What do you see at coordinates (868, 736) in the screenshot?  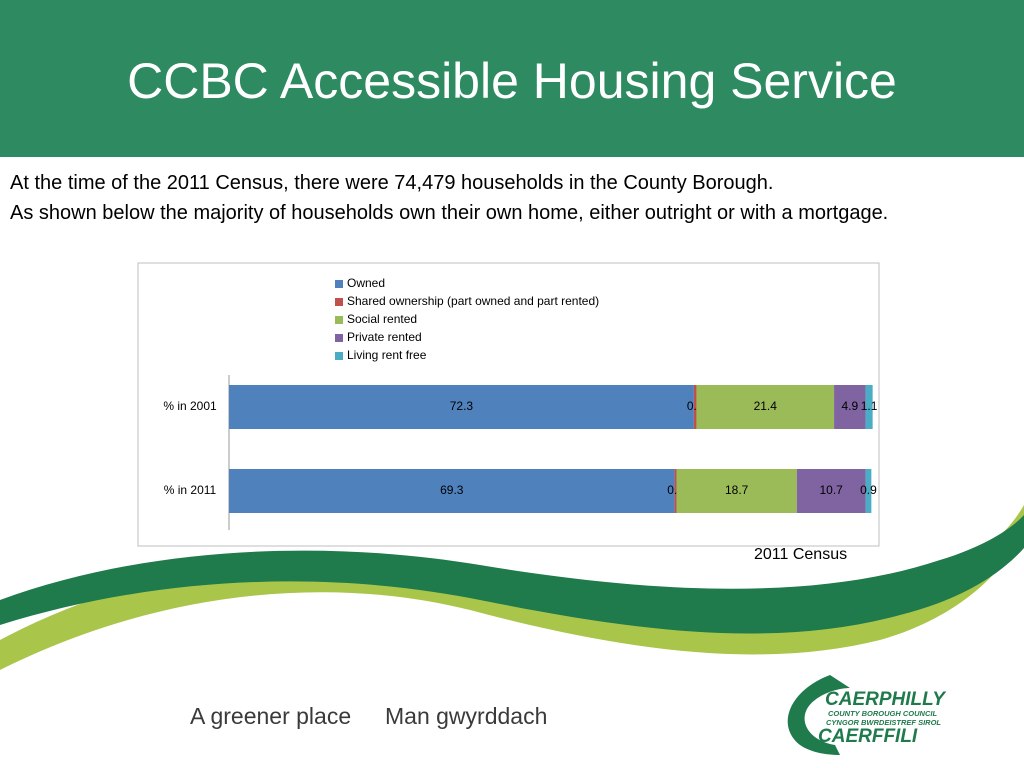 I see `logo-text: CAERFFILI` at bounding box center [868, 736].